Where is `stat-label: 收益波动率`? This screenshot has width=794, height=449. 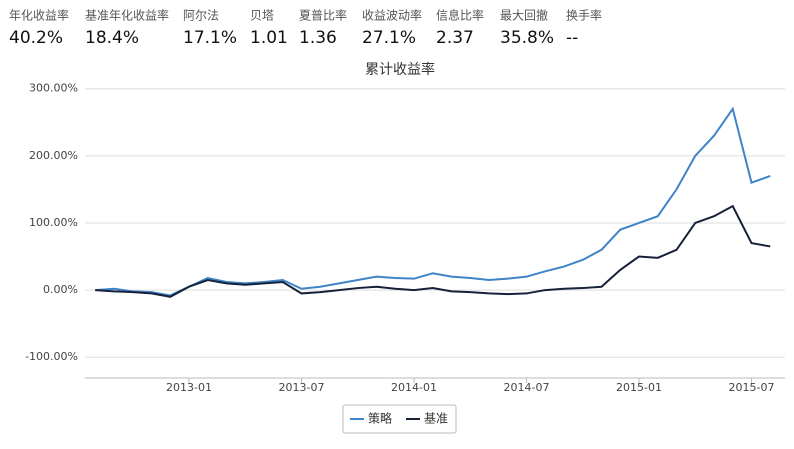 stat-label: 收益波动率 is located at coordinates (392, 15).